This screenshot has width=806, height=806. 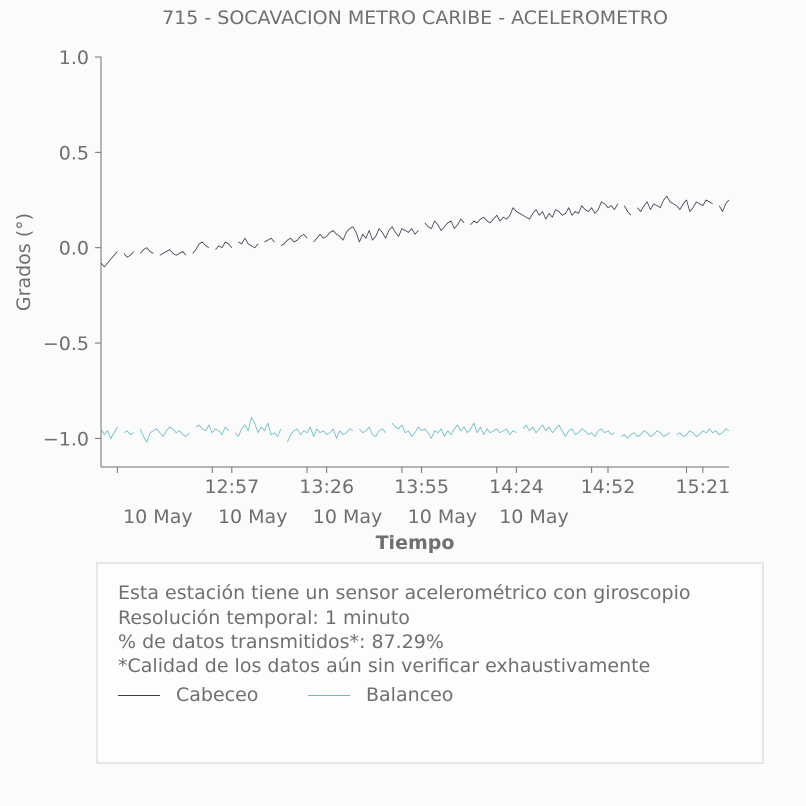 I want to click on info-transmitted-text: % de datos transmitidos*: 87.29%, so click(x=281, y=642).